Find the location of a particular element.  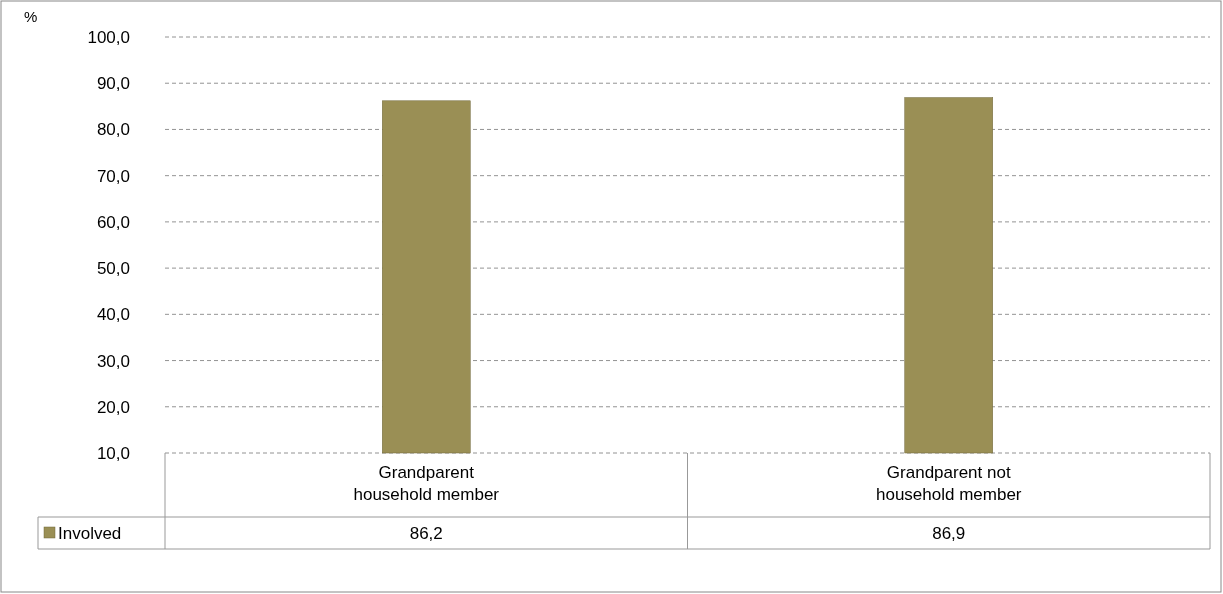

y-tick-label: 30,0 is located at coordinates (113, 361).